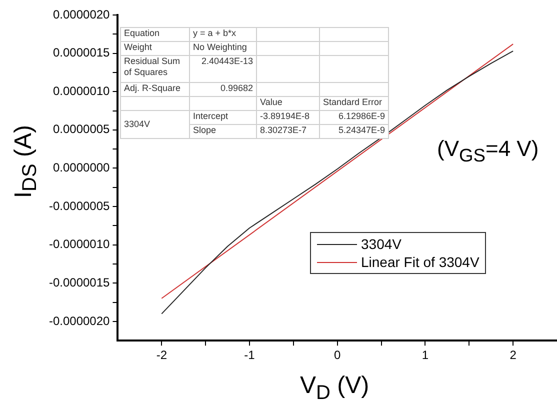 This screenshot has height=406, width=557. Describe the element at coordinates (223, 89) in the screenshot. I see `annotation: 0.99682` at that location.